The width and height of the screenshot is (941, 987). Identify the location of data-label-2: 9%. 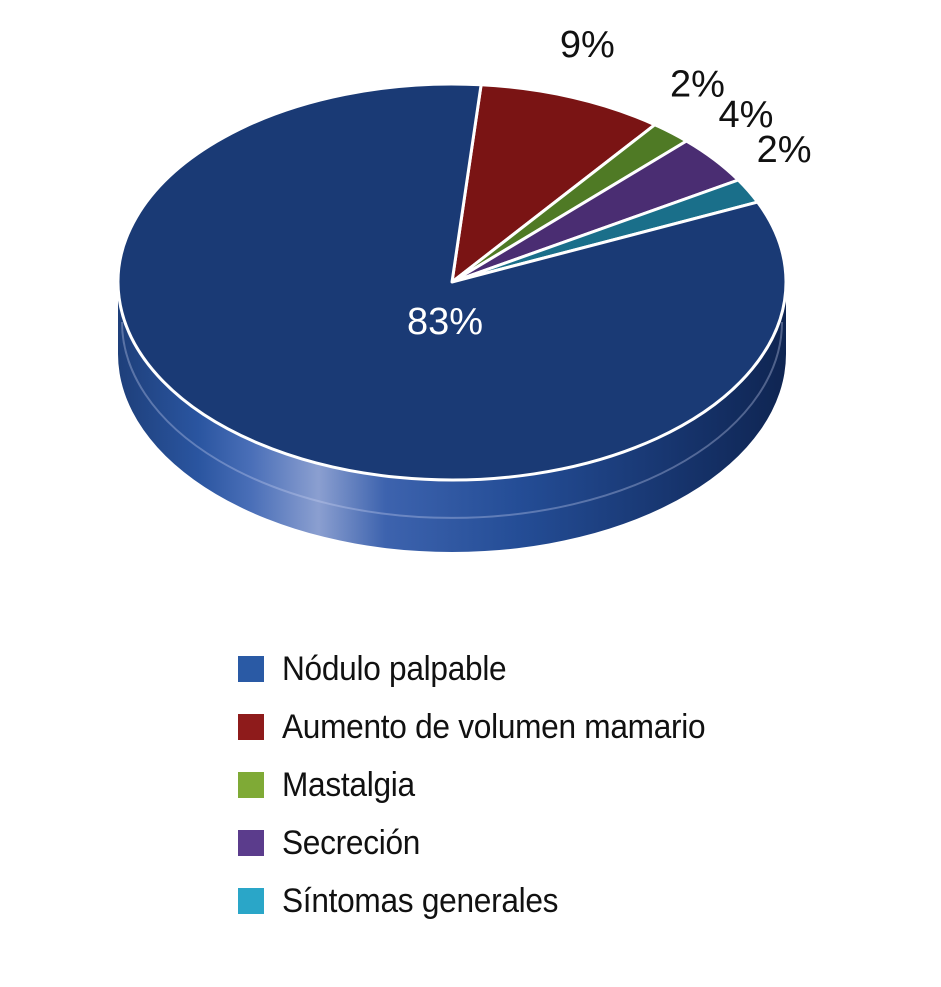
(587, 45).